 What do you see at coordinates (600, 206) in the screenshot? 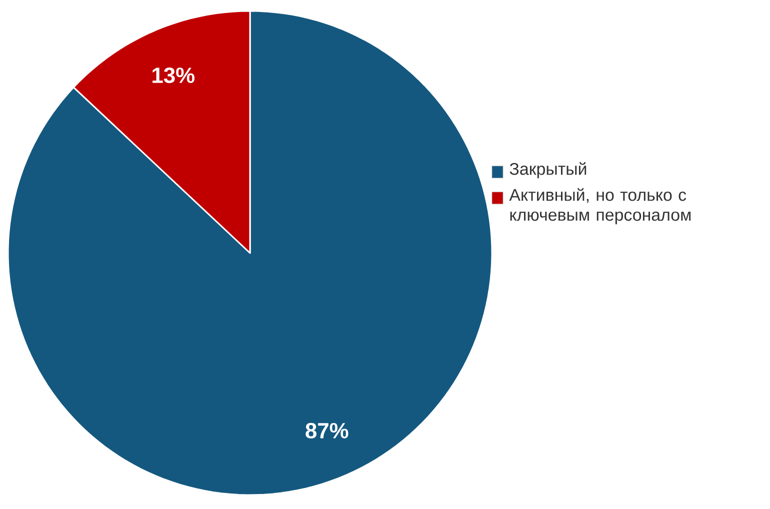
I see `legend-label: Активный, но только с ключевым персоналом` at bounding box center [600, 206].